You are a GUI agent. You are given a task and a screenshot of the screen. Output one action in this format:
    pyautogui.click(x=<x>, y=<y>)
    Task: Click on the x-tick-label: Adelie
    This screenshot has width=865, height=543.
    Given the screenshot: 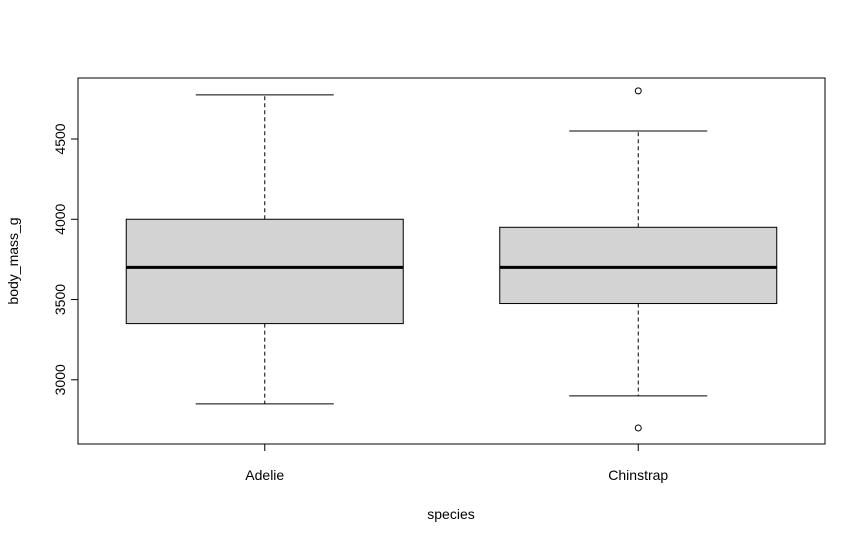 What is the action you would take?
    pyautogui.click(x=264, y=475)
    